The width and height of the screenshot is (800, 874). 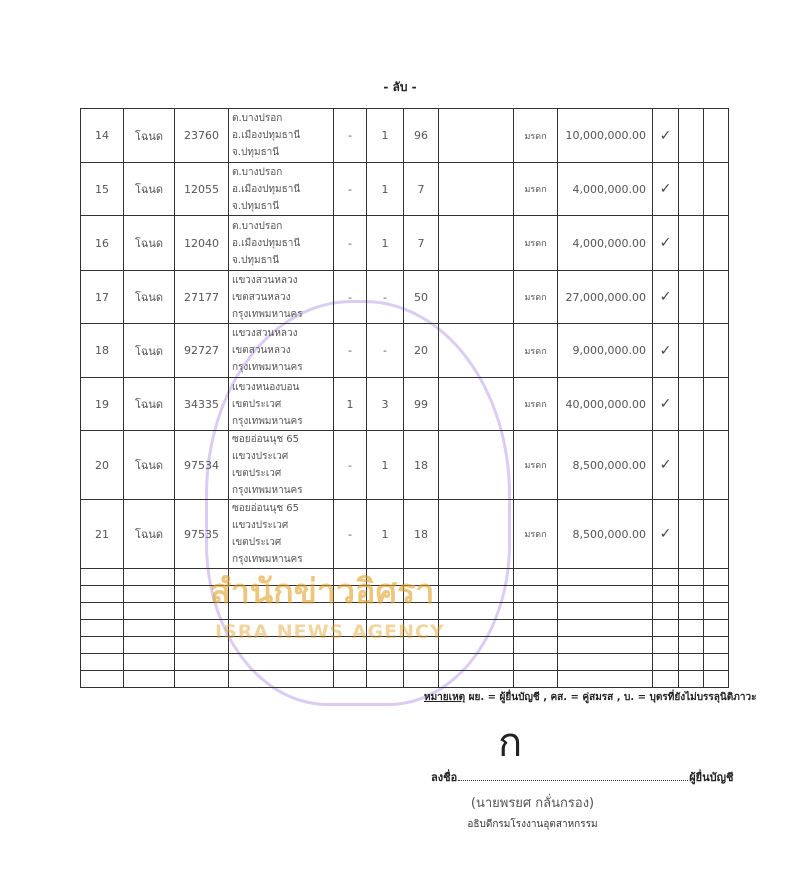 What do you see at coordinates (266, 387) in the screenshot?
I see `location-line: แขวงหนองบอน` at bounding box center [266, 387].